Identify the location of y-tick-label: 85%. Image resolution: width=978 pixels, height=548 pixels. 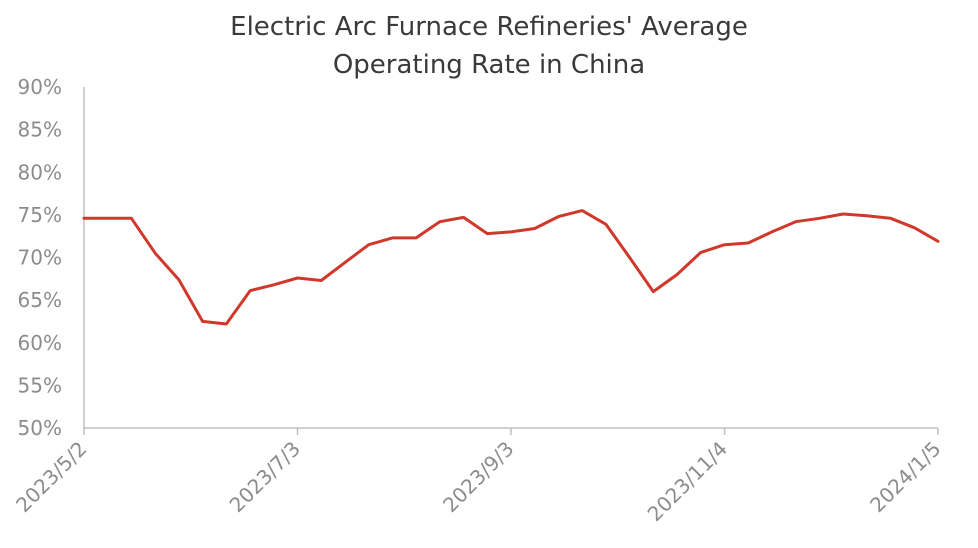
(40, 130).